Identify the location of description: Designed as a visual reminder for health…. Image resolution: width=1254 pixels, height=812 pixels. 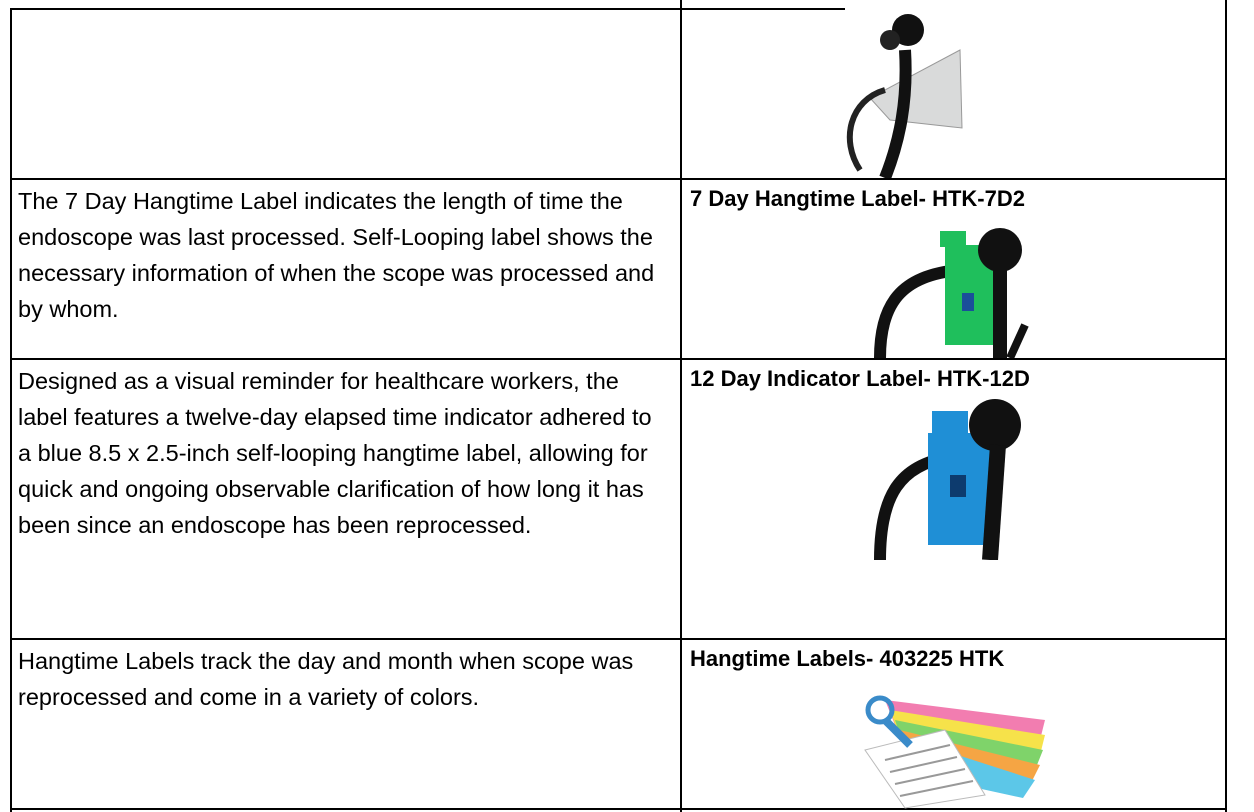
(335, 453).